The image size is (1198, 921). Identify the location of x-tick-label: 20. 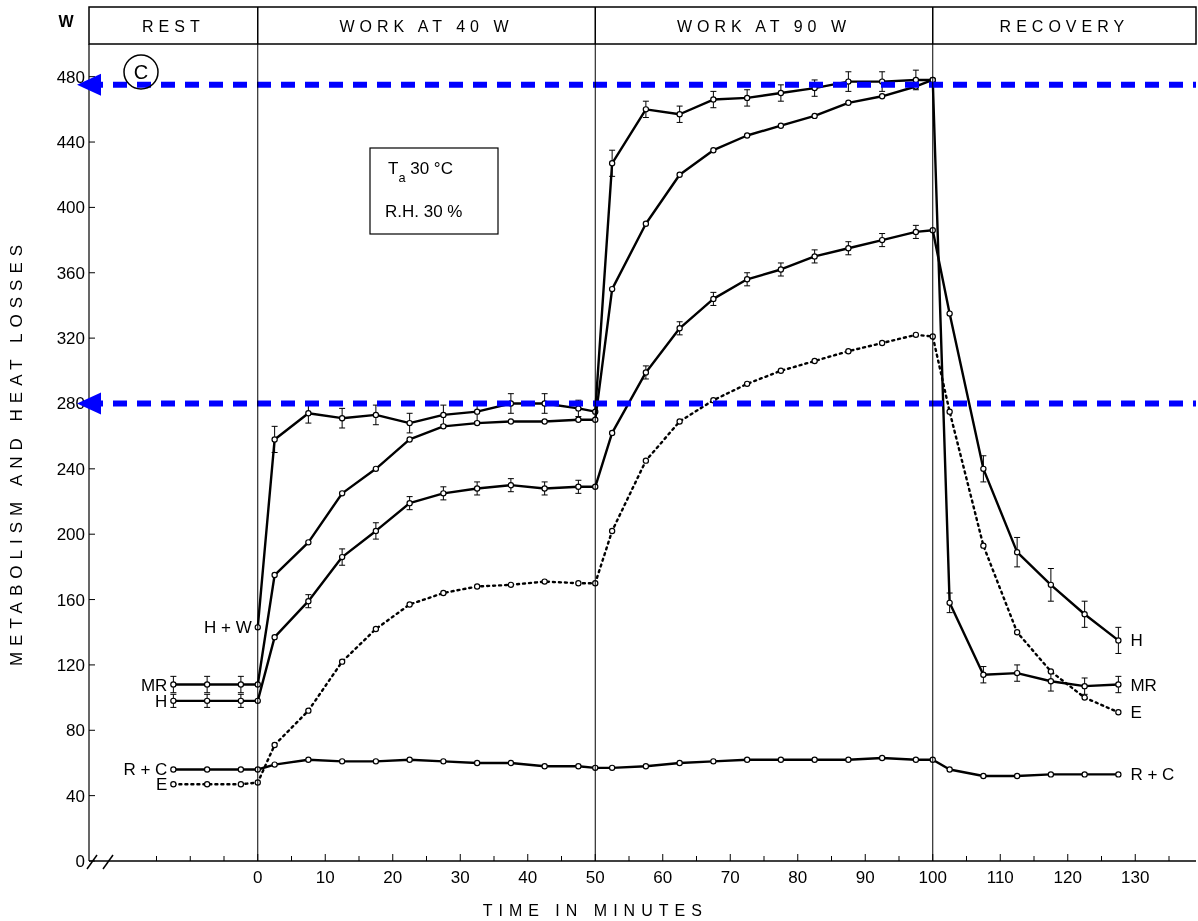
(393, 877).